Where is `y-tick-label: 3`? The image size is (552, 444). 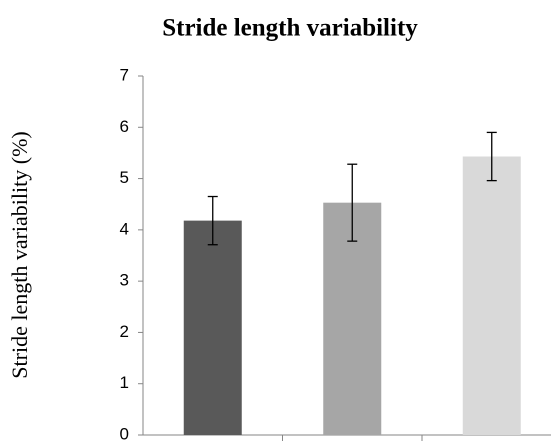 y-tick-label: 3 is located at coordinates (124, 280).